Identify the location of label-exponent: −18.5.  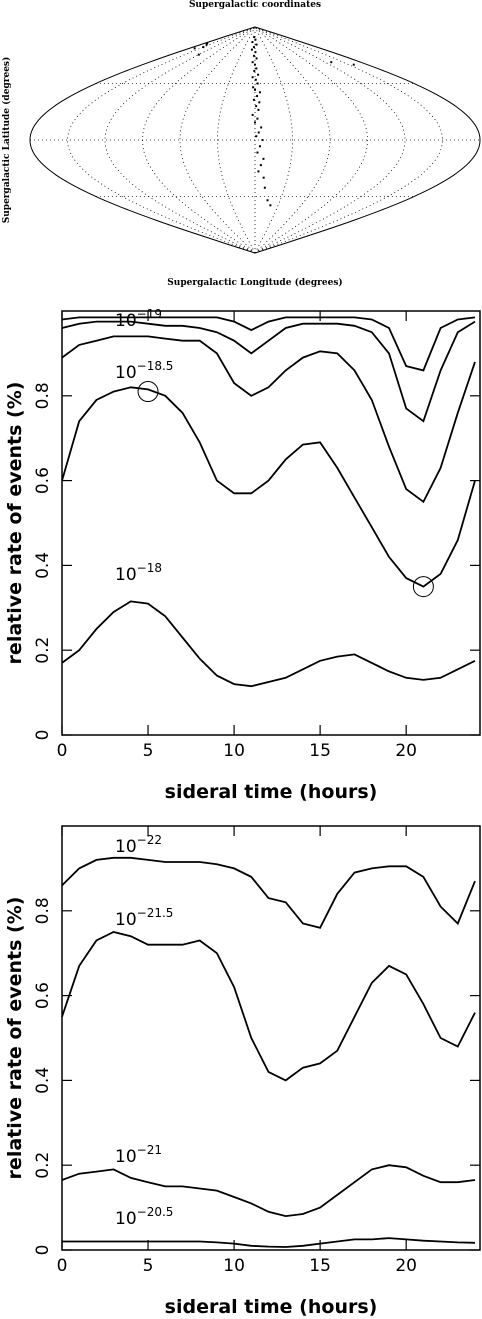
(155, 366).